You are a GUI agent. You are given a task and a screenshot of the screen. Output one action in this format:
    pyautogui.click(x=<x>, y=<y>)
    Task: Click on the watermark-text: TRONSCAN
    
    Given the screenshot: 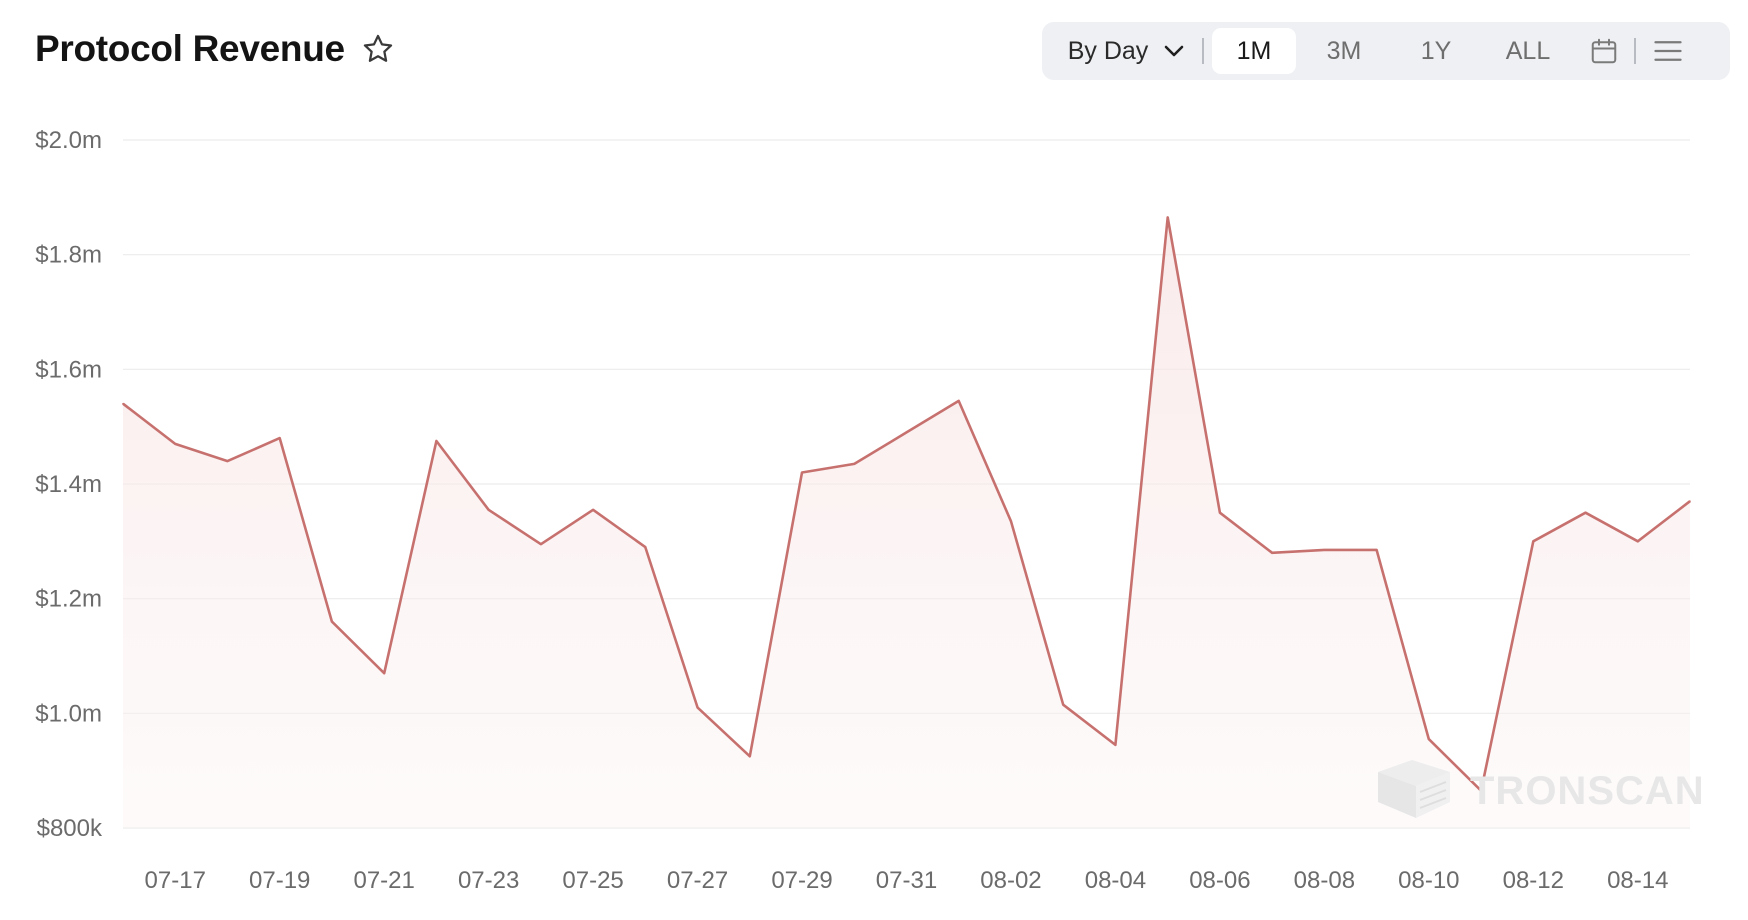 What is the action you would take?
    pyautogui.click(x=1587, y=791)
    